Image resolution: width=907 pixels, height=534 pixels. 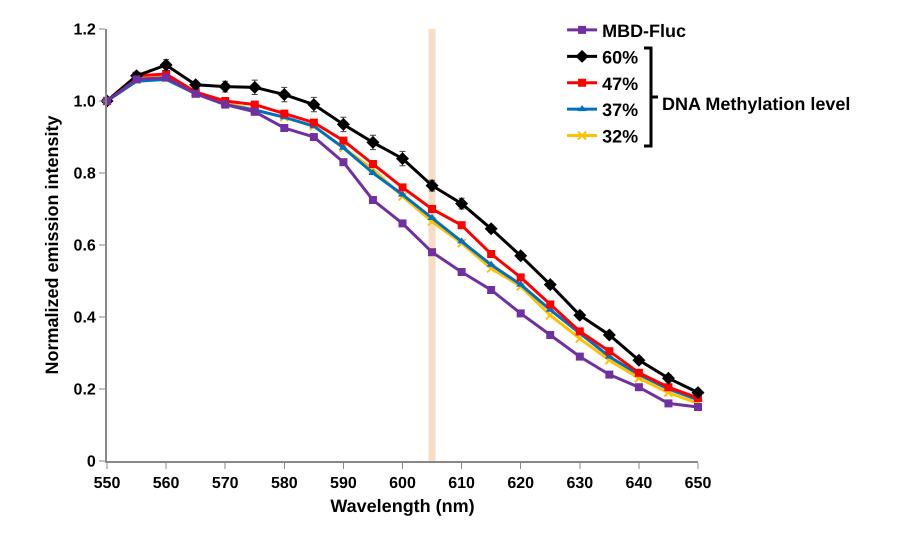 I want to click on legend-label: 32%, so click(x=620, y=136).